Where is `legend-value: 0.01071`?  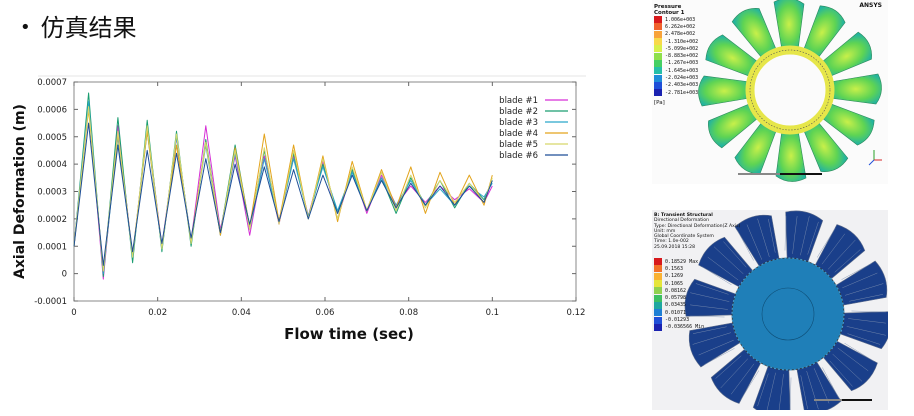 legend-value: 0.01071 is located at coordinates (676, 312).